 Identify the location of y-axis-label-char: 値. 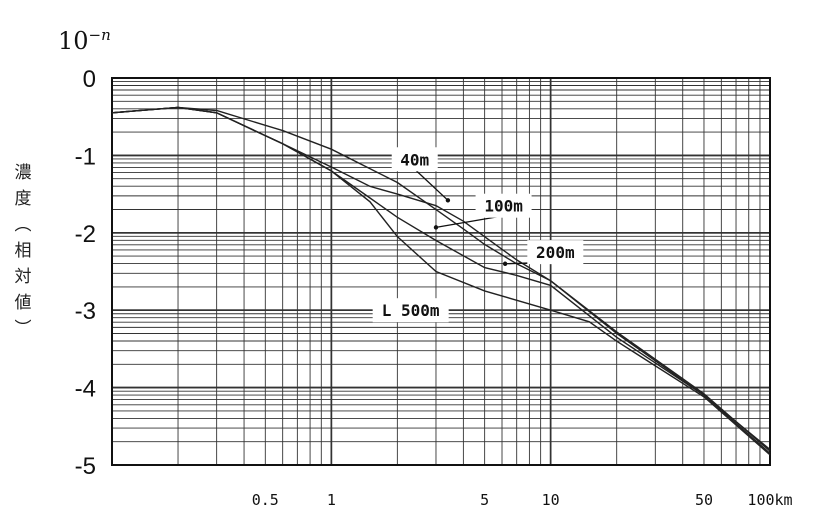
(23, 303).